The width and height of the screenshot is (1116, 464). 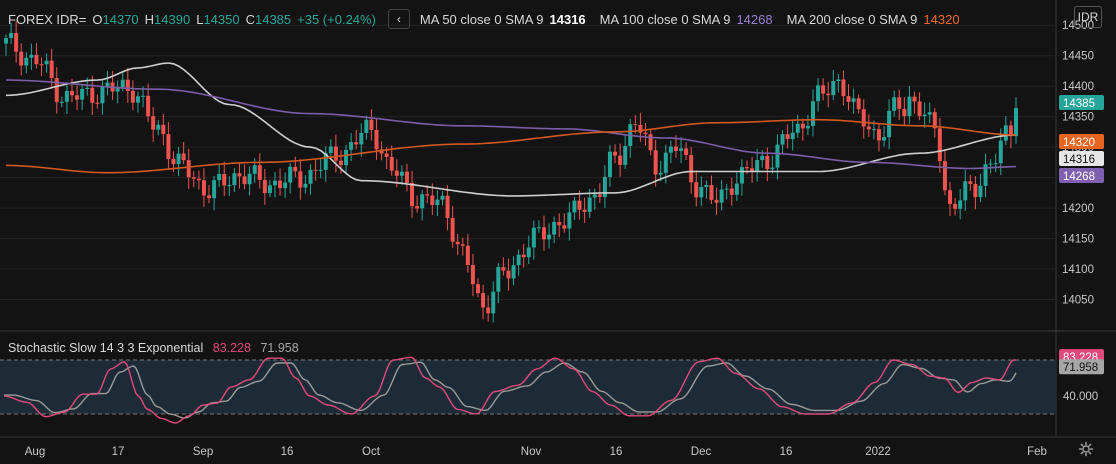 What do you see at coordinates (1078, 57) in the screenshot?
I see `price-tick-label: 14450` at bounding box center [1078, 57].